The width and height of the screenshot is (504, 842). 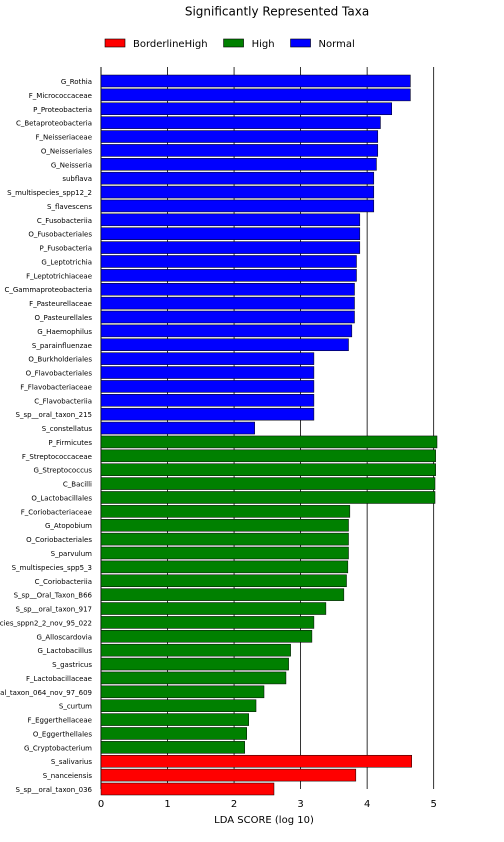 What do you see at coordinates (77, 179) in the screenshot?
I see `y-tick-label: subflava` at bounding box center [77, 179].